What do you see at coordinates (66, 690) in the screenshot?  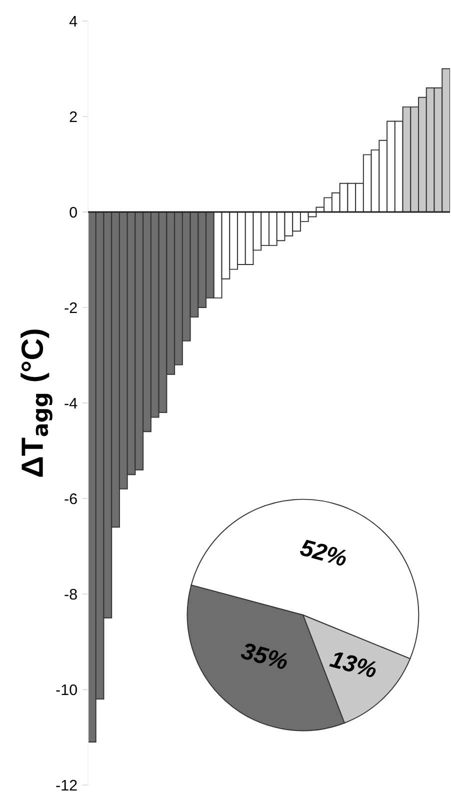 I see `y-tick-label: -10` at bounding box center [66, 690].